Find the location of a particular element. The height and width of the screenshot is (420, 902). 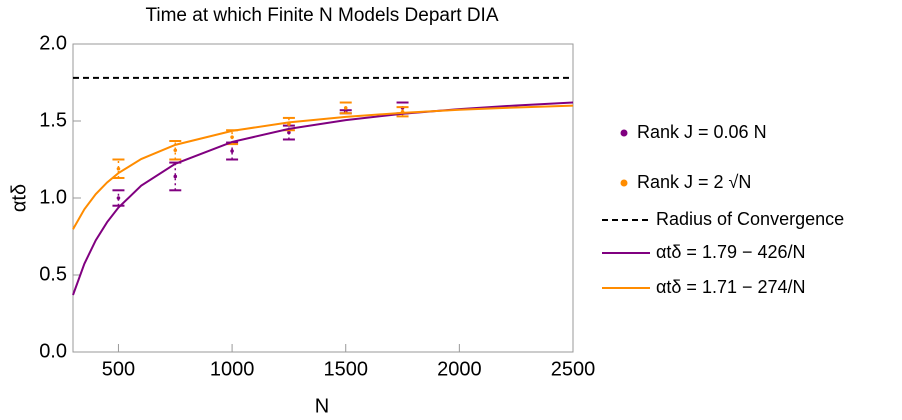

y-tick-label: 0.0 is located at coordinates (53, 351).